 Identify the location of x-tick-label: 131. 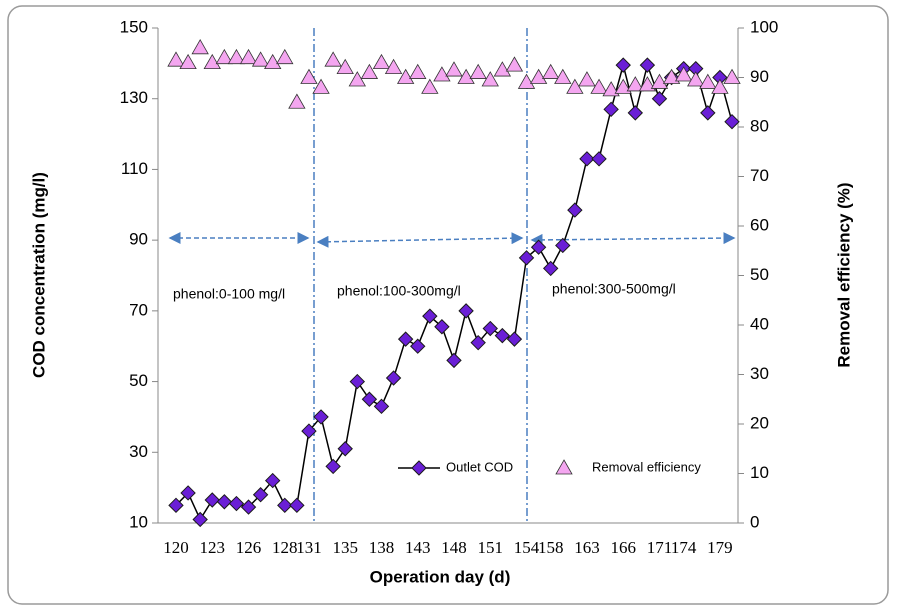
(309, 547).